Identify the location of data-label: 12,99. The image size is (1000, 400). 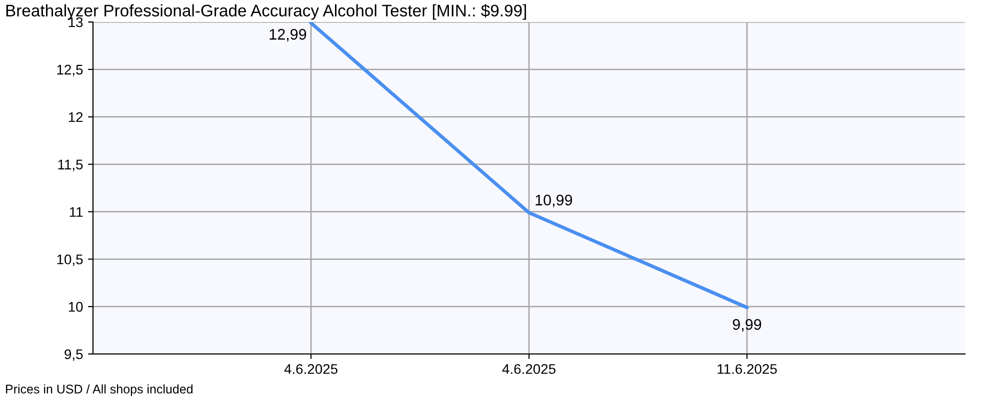
(288, 35).